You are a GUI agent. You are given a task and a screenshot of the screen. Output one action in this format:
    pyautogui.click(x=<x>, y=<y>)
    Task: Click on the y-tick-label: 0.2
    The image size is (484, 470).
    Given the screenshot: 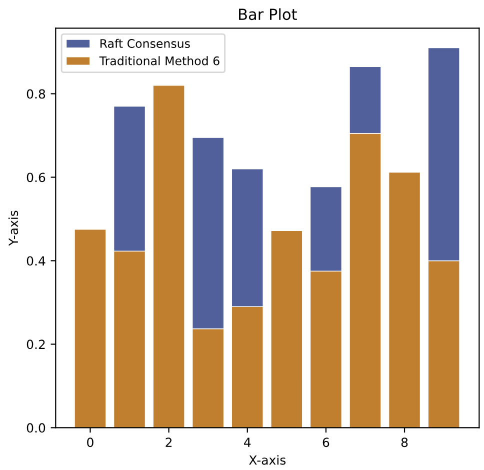 What is the action you would take?
    pyautogui.click(x=35, y=345)
    